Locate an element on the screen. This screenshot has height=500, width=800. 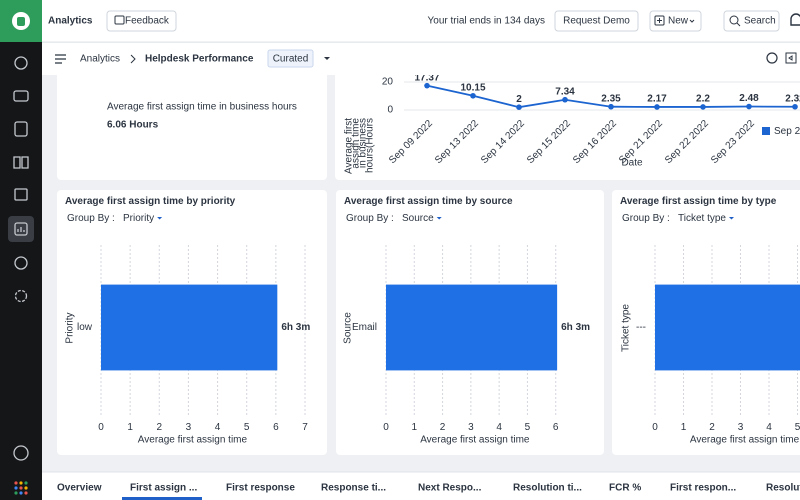
data-label: 6h 3m is located at coordinates (575, 327).